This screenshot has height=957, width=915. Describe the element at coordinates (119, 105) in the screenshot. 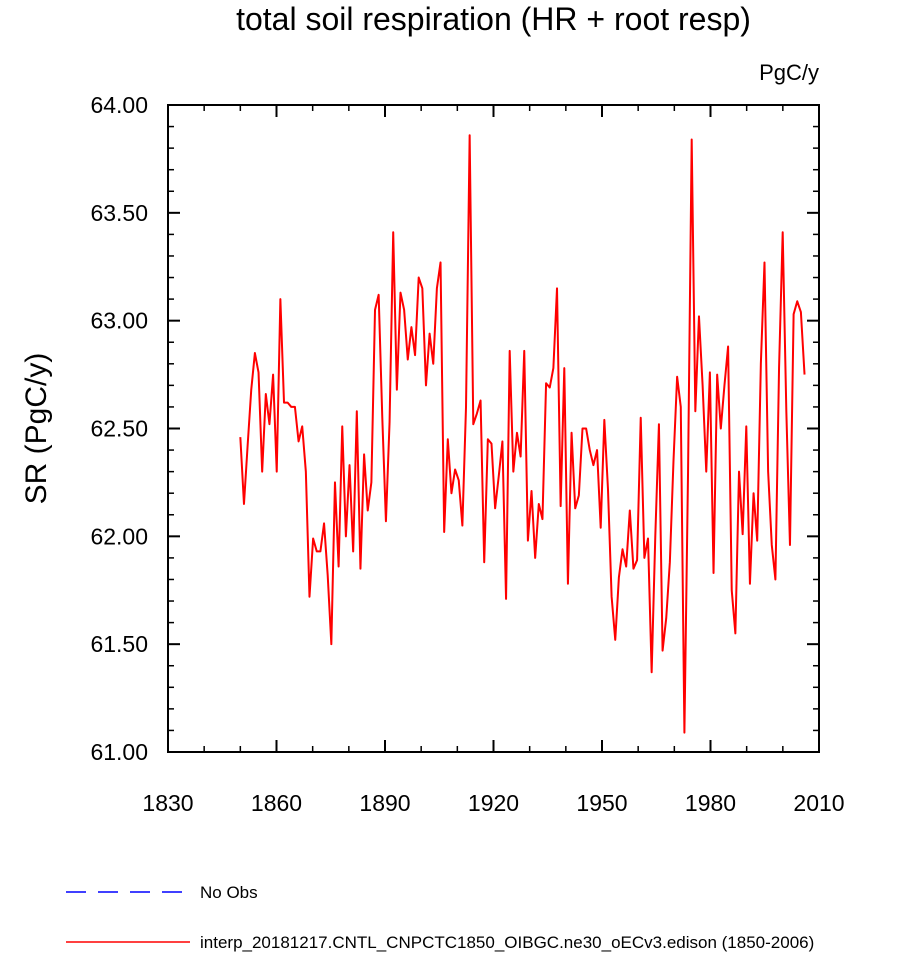

I see `y-tick-label: 64.00` at that location.